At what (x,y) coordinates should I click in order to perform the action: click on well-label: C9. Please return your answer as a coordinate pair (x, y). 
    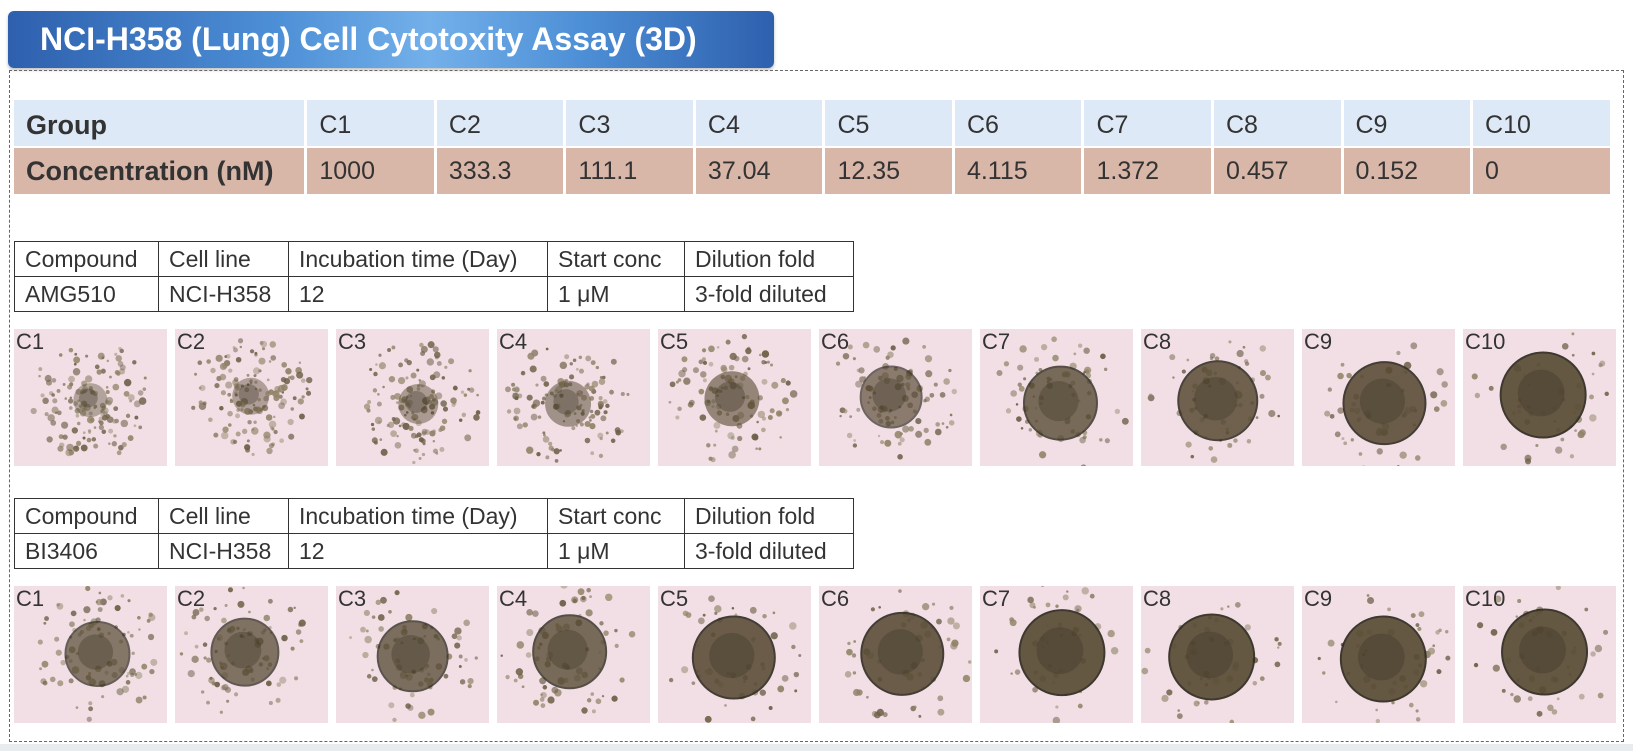
    Looking at the image, I should click on (1318, 341).